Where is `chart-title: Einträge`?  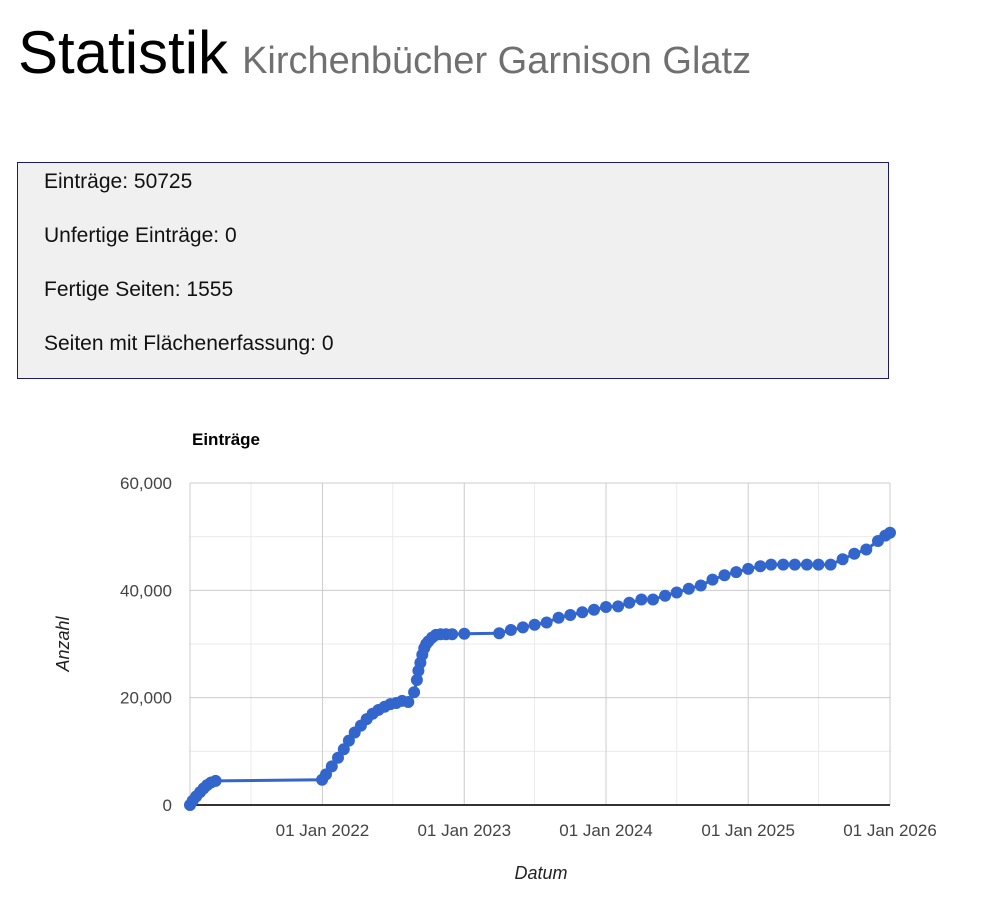 chart-title: Einträge is located at coordinates (226, 439).